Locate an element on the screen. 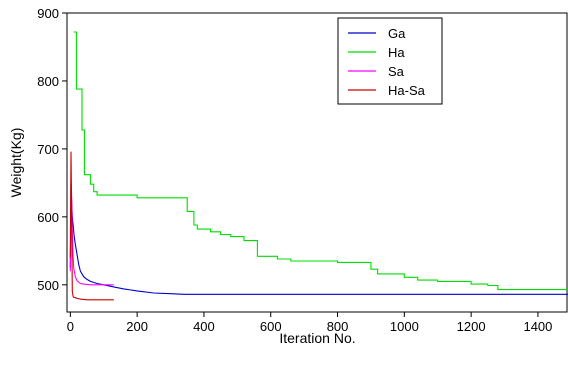  legend-item: Sa is located at coordinates (376, 71).